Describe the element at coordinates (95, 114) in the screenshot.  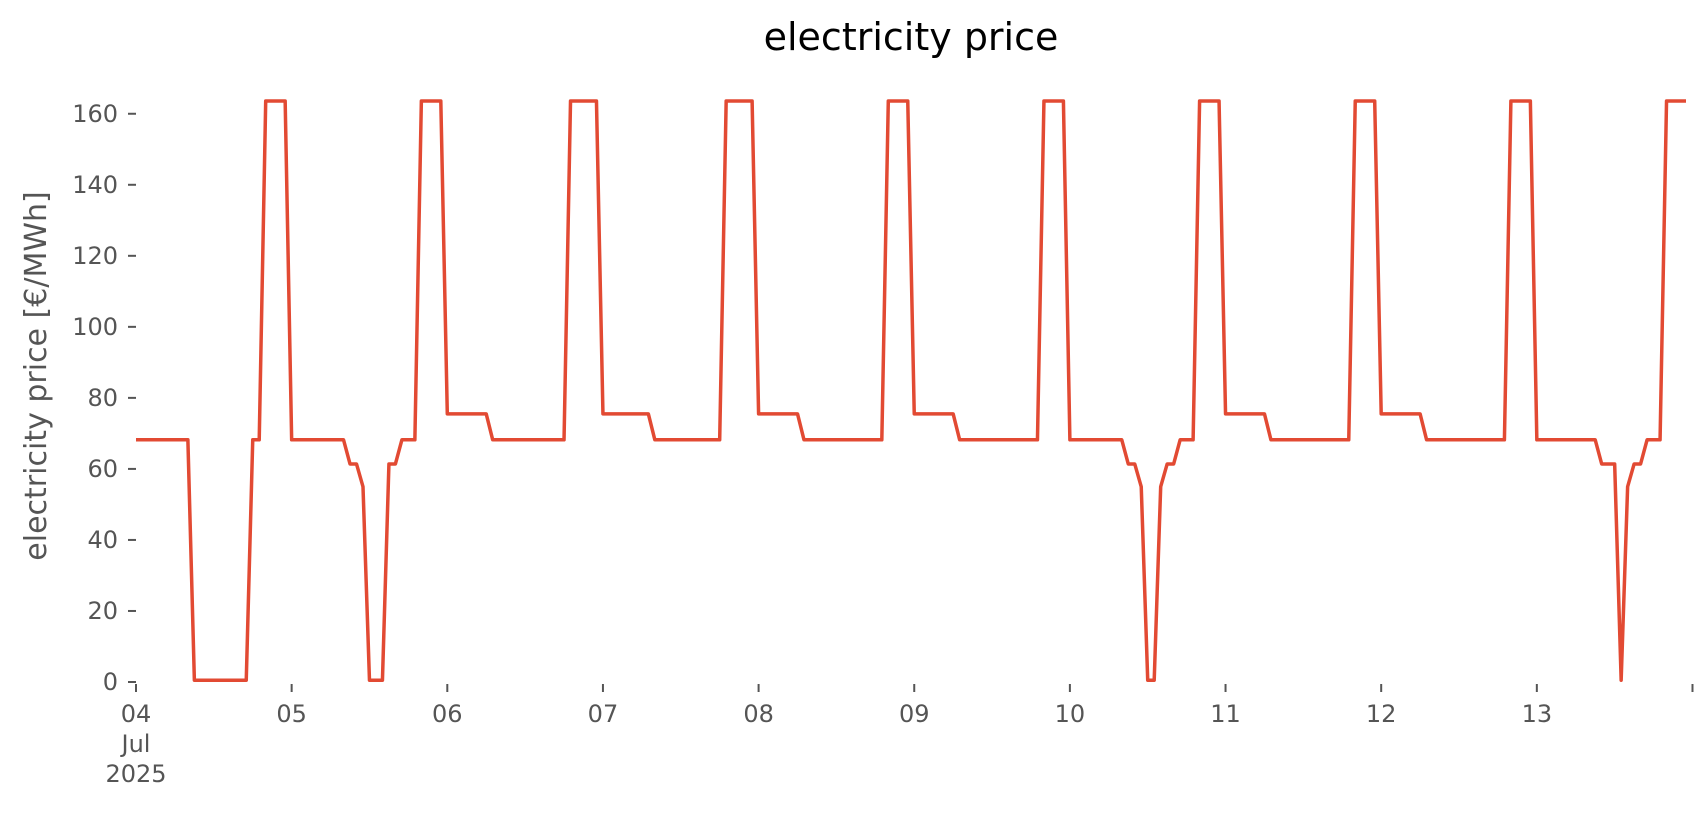
I see `y-tick-label: 160` at that location.